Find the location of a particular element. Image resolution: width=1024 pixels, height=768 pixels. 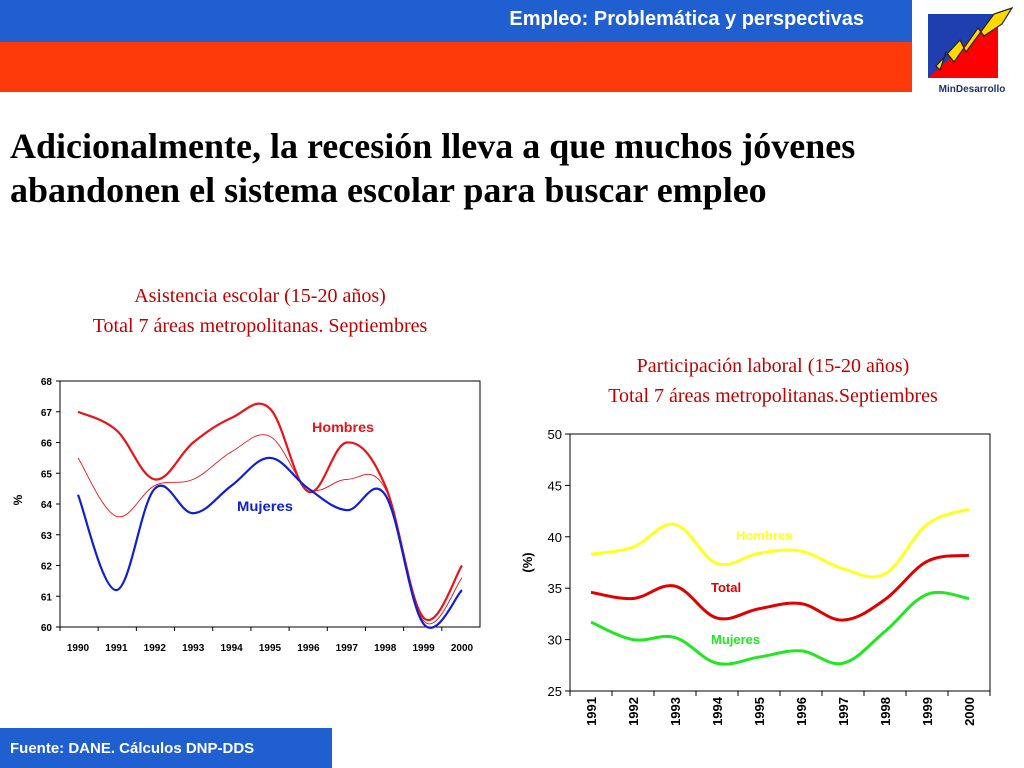

chart2-xtick-label: 1991 is located at coordinates (591, 711).